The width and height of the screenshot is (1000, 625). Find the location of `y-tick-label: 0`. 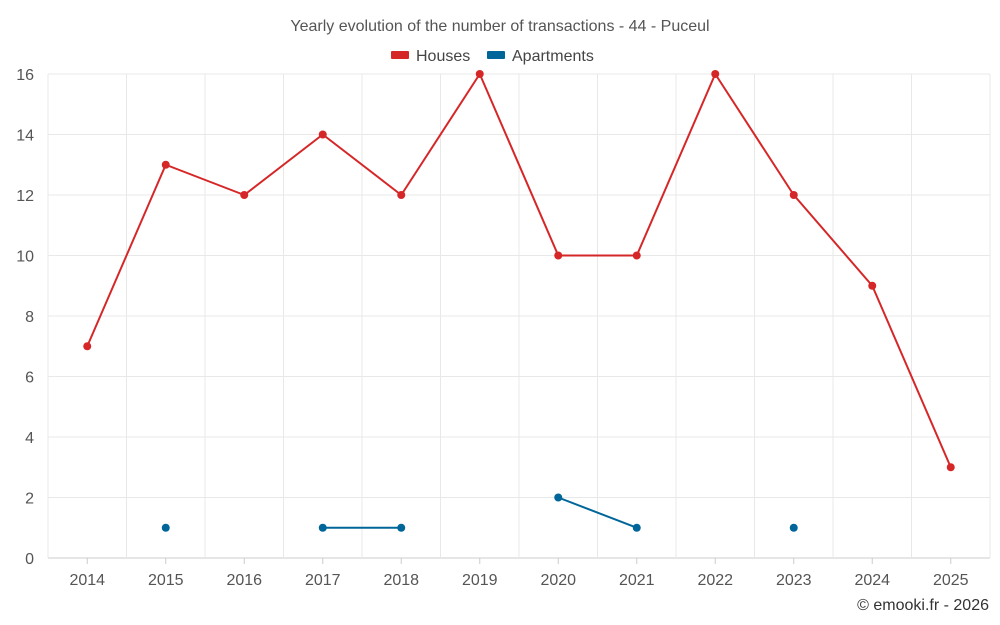

y-tick-label: 0 is located at coordinates (29, 559).